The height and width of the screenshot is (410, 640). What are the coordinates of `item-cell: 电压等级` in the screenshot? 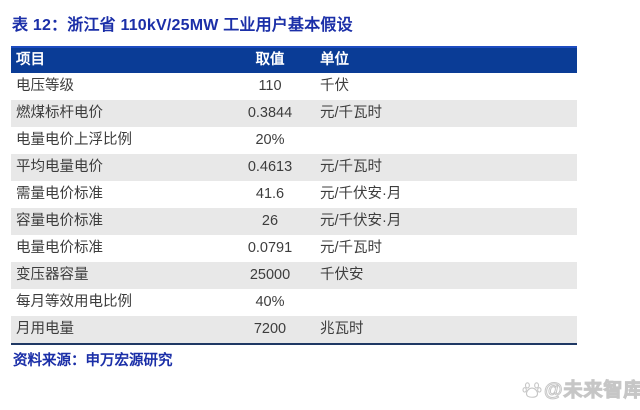 It's located at (45, 86).